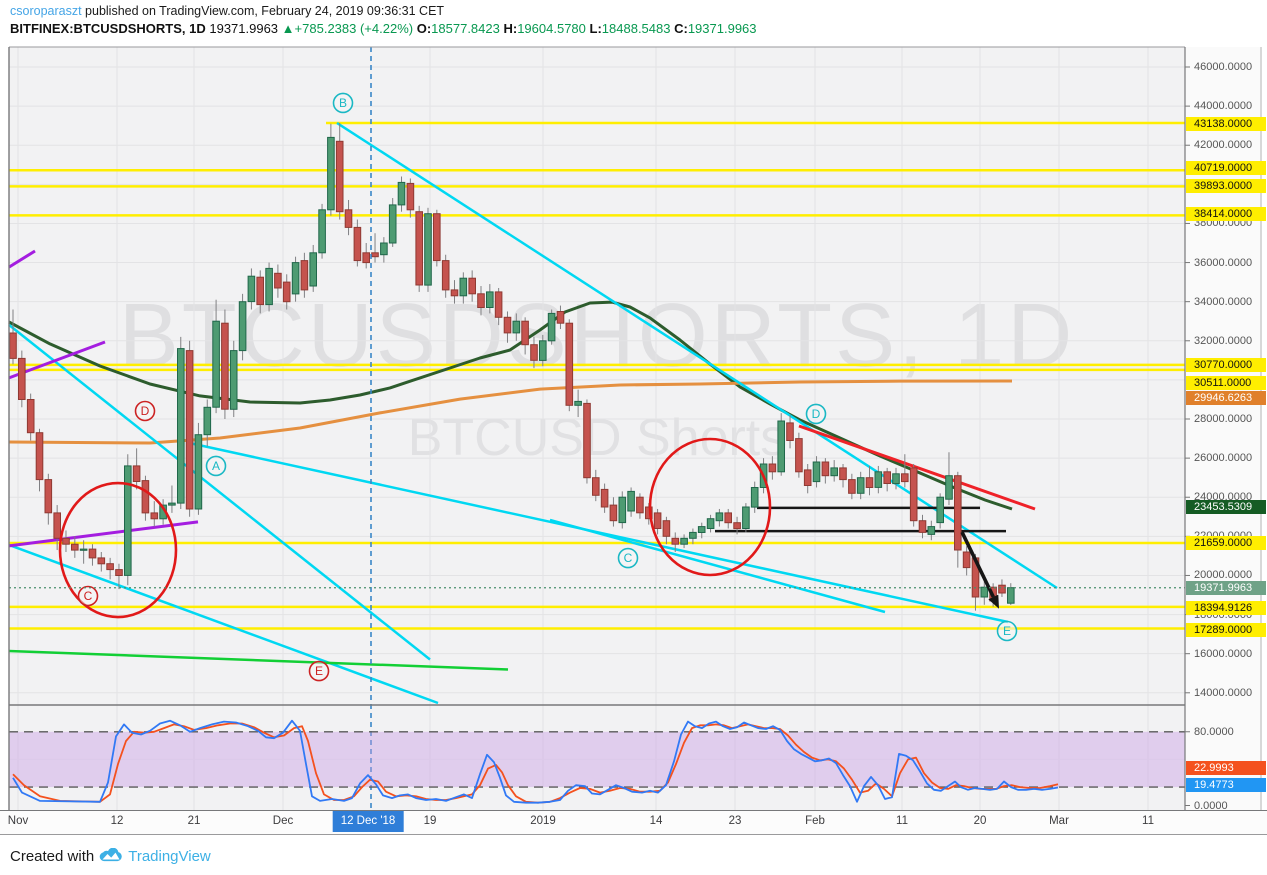 The width and height of the screenshot is (1267, 875). Describe the element at coordinates (368, 821) in the screenshot. I see `date-highlight-label: 12 Dec '18` at that location.